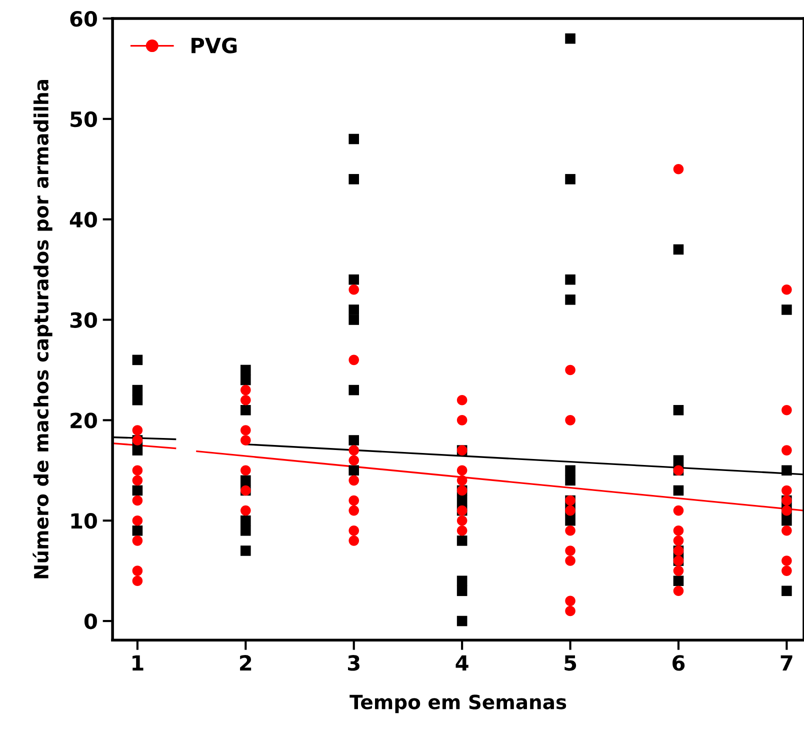 The height and width of the screenshot is (740, 804). Describe the element at coordinates (462, 663) in the screenshot. I see `x-tick-label: 4` at that location.